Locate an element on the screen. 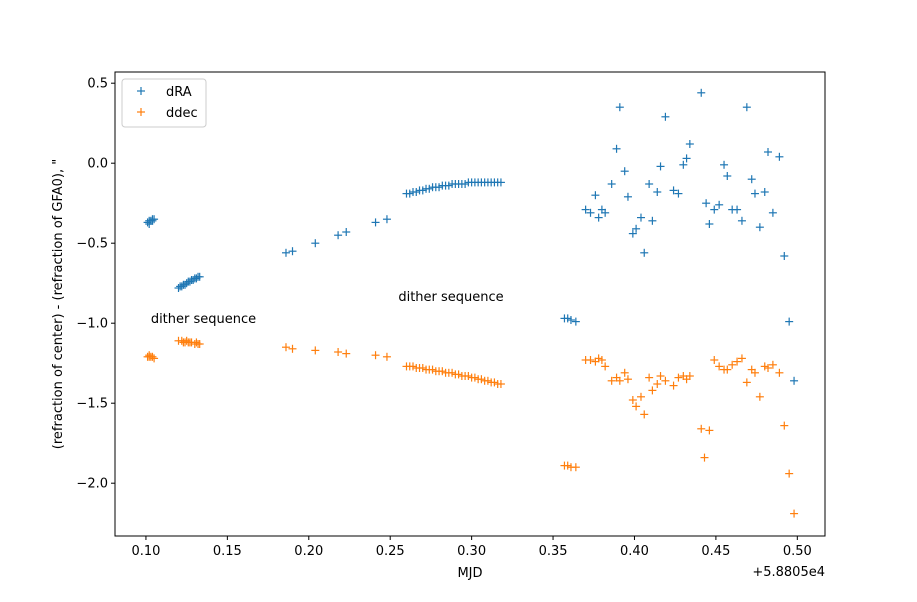  legend-label-dra: dRA is located at coordinates (179, 92).